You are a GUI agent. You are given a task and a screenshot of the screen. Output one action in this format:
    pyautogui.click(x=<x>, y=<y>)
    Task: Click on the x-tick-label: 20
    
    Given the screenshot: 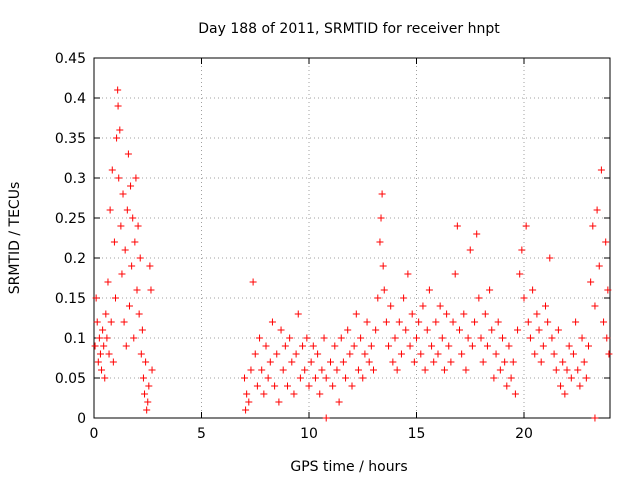 What is the action you would take?
    pyautogui.click(x=524, y=434)
    